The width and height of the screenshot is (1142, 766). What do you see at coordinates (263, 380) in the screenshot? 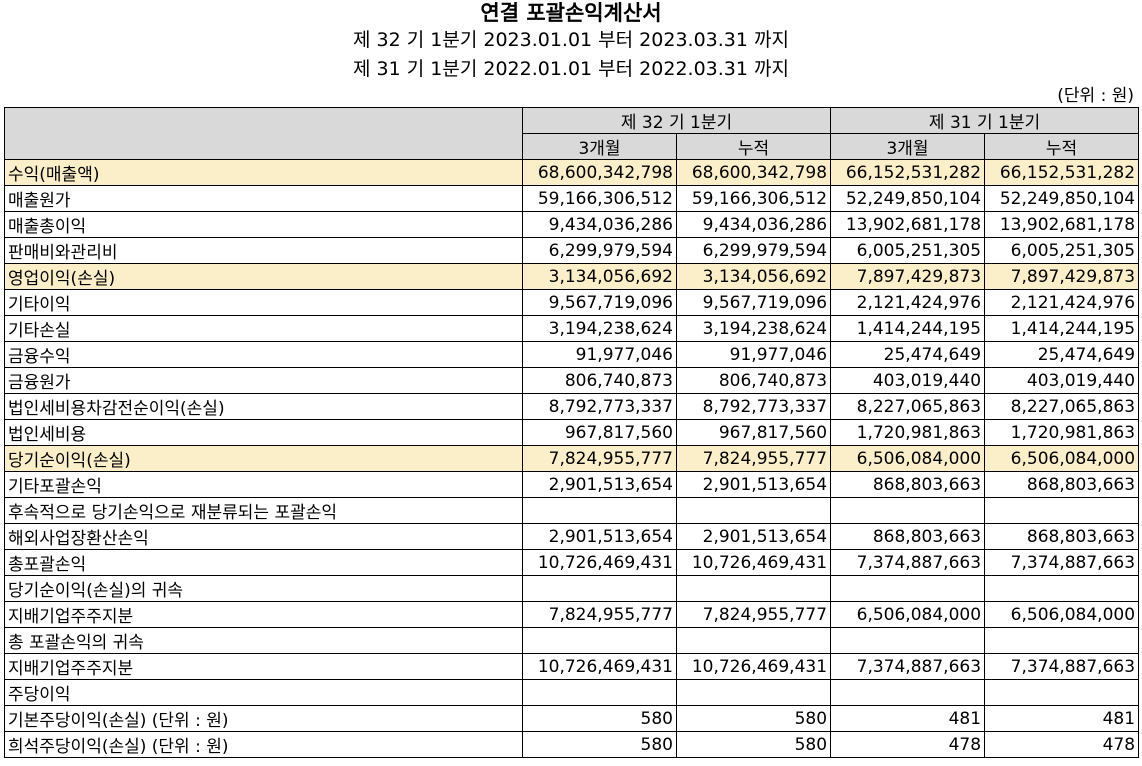
I see `row-label: 금융원가` at bounding box center [263, 380].